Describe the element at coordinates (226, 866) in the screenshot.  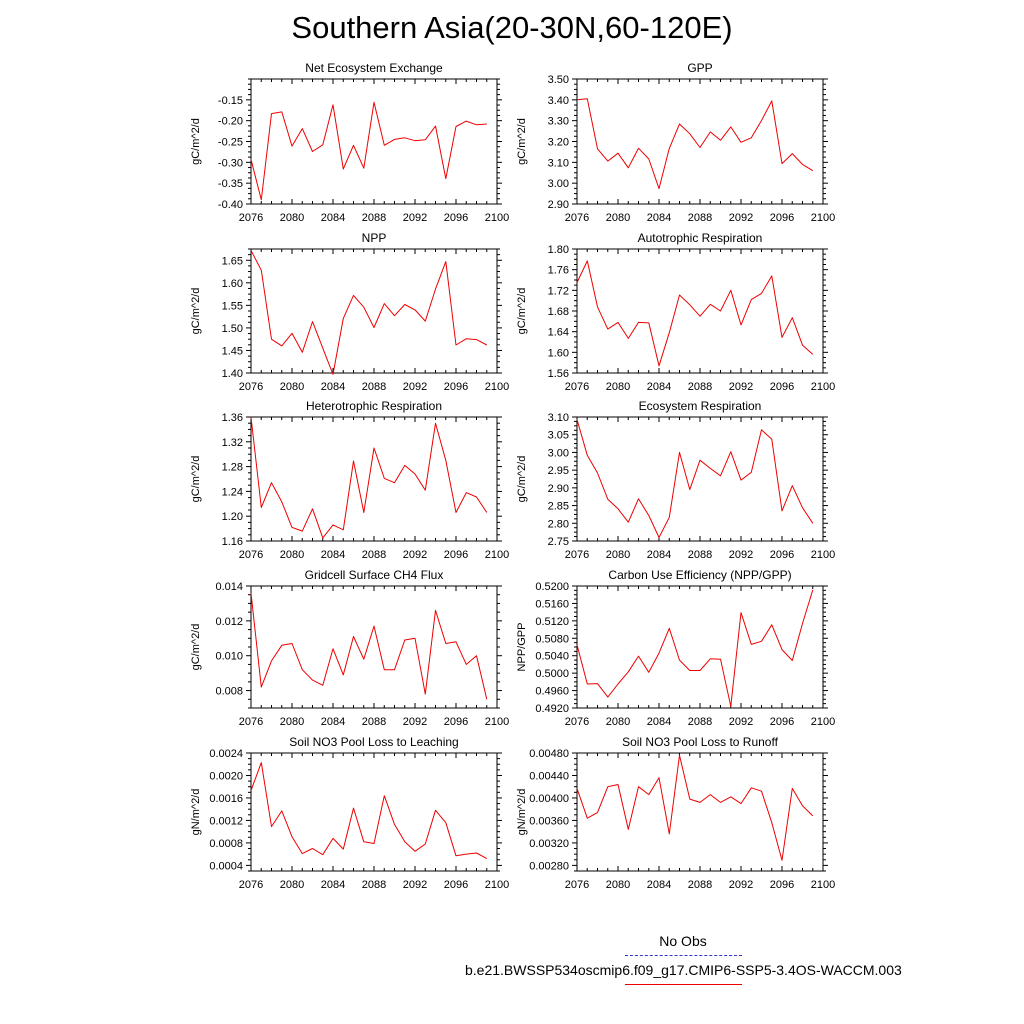
I see `y-tick-label: 0.0004` at that location.